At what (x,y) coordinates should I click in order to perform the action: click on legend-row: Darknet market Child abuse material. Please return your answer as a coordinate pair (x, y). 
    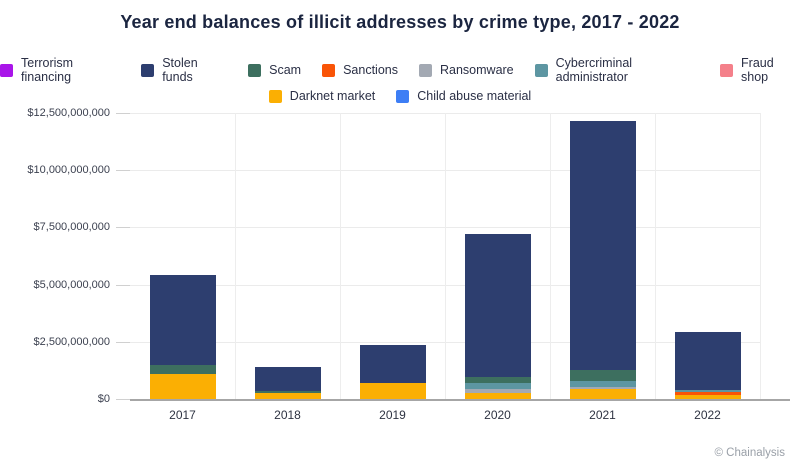
    Looking at the image, I should click on (399, 96).